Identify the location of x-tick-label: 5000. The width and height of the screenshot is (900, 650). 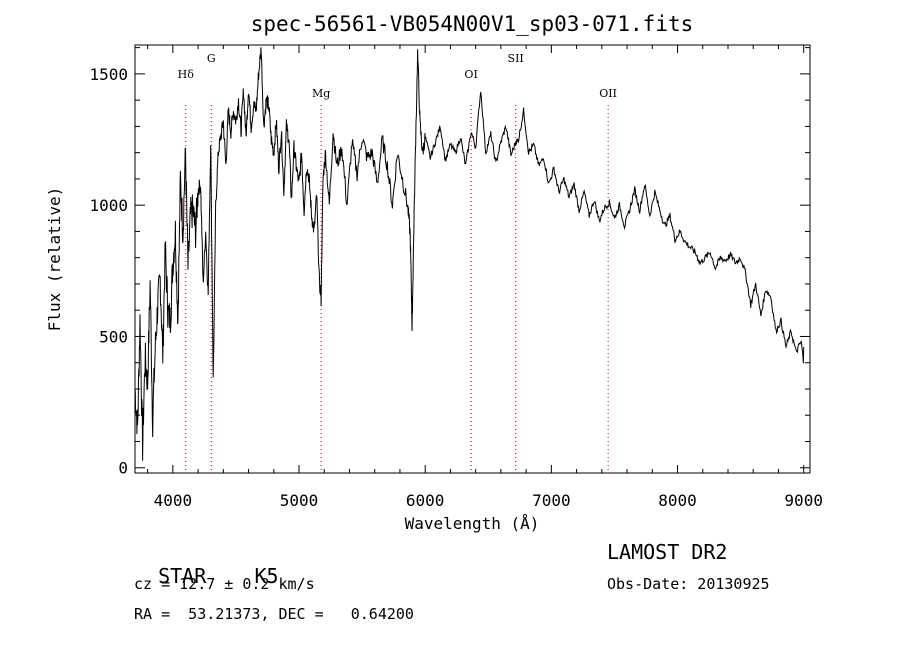
(299, 500).